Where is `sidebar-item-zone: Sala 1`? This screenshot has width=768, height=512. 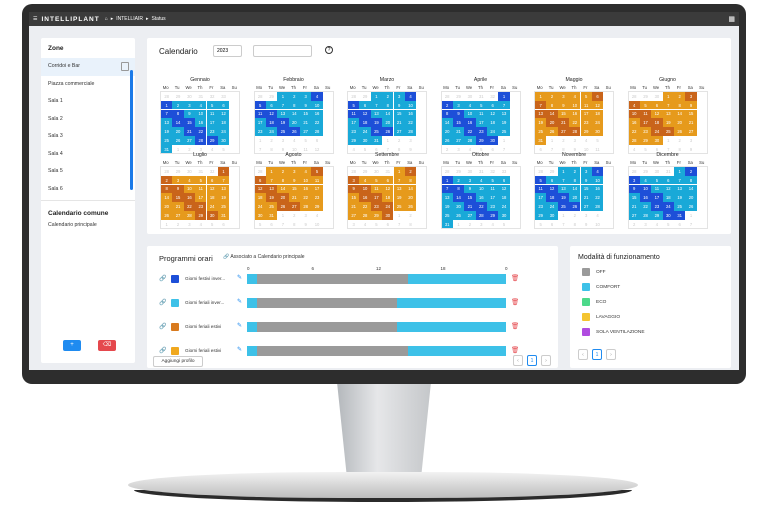 sidebar-item-zone: Sala 1 is located at coordinates (88, 102).